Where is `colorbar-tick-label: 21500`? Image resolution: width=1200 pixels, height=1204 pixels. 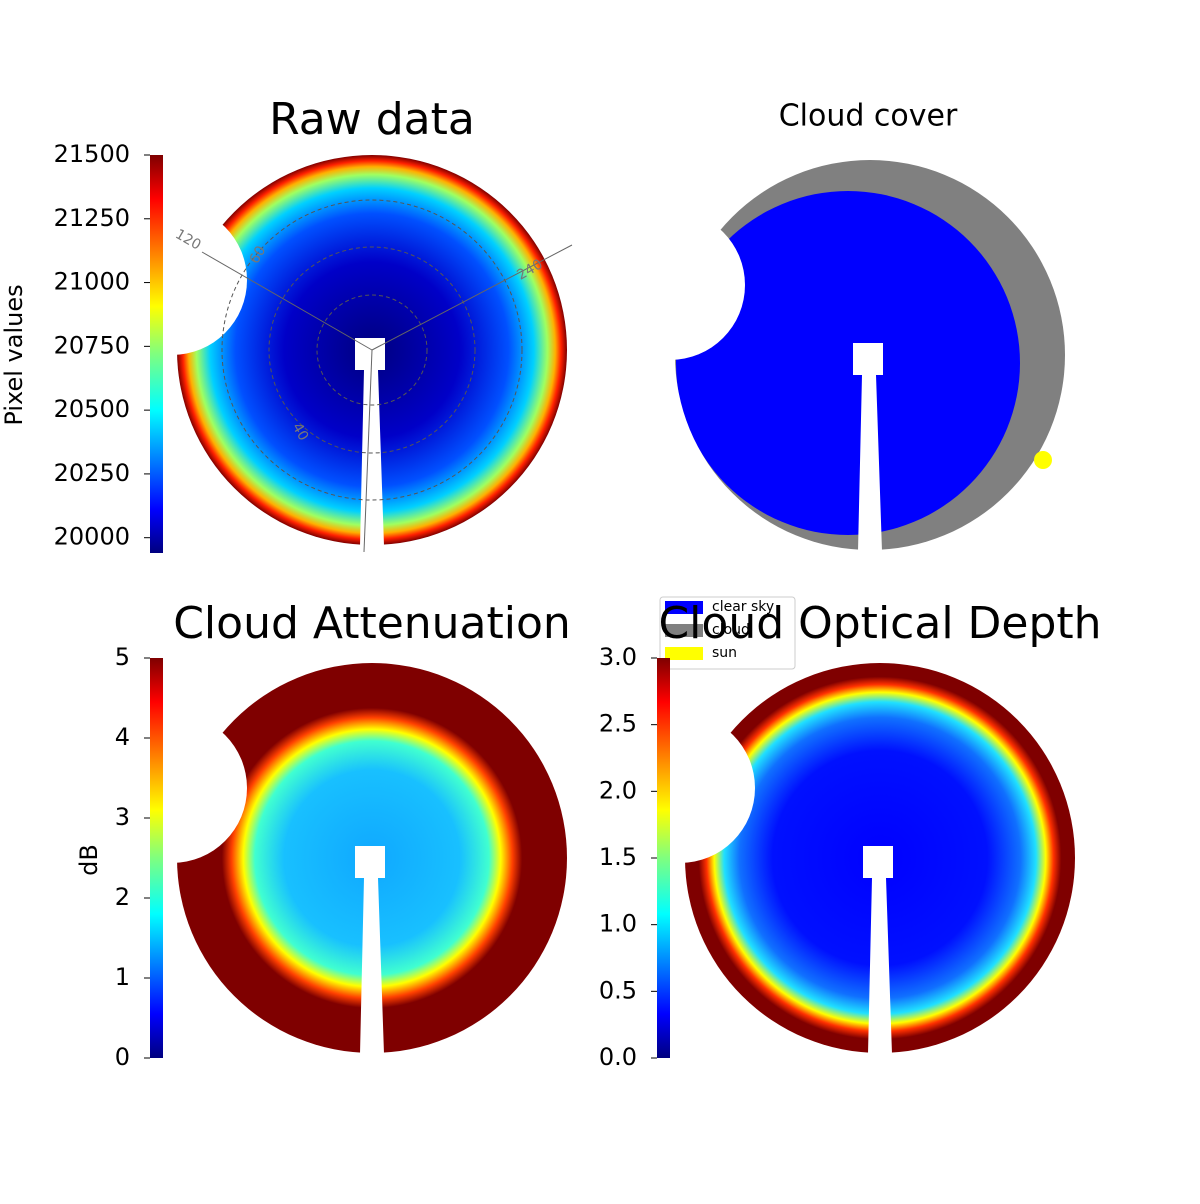 colorbar-tick-label: 21500 is located at coordinates (92, 154).